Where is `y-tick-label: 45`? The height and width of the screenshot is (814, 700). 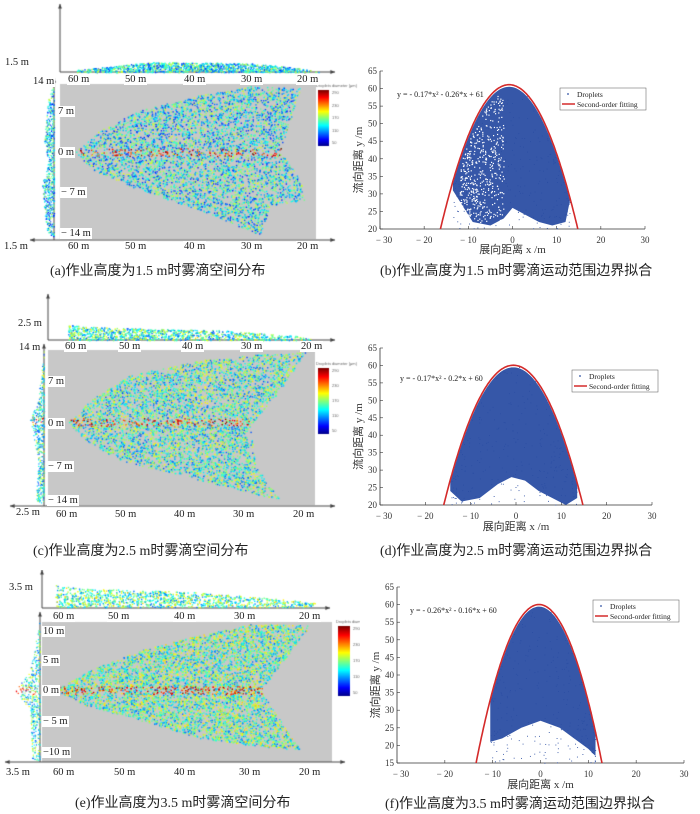 y-tick-label: 45 is located at coordinates (373, 418).